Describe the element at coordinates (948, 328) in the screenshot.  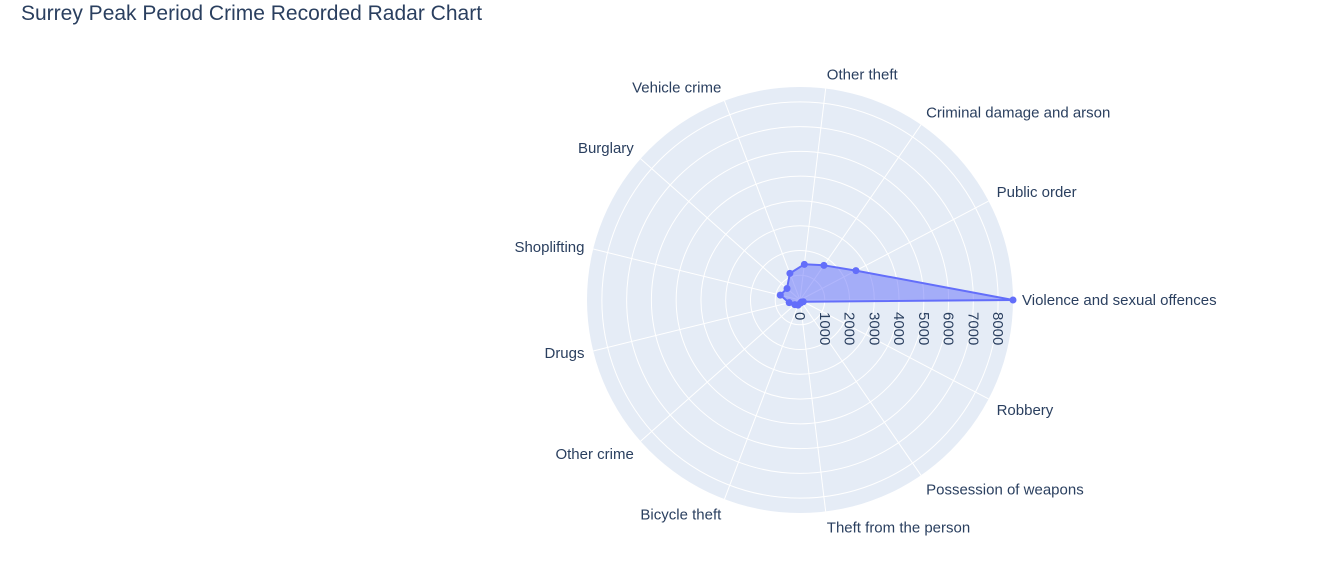
I see `radial-tick-label-6000: 6000` at that location.